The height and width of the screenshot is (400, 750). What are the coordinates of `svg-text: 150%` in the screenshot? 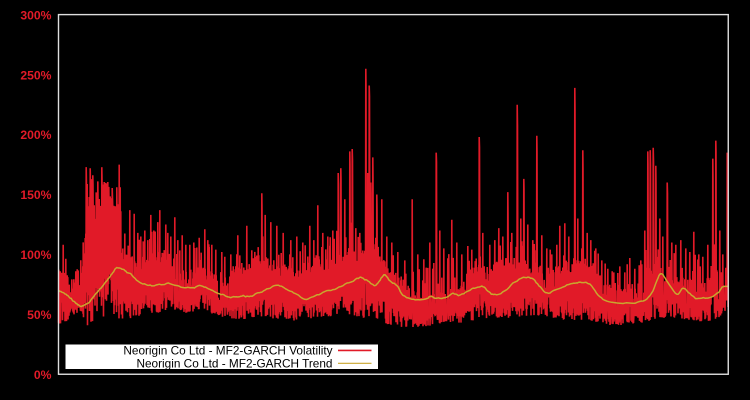 It's located at (35, 195).